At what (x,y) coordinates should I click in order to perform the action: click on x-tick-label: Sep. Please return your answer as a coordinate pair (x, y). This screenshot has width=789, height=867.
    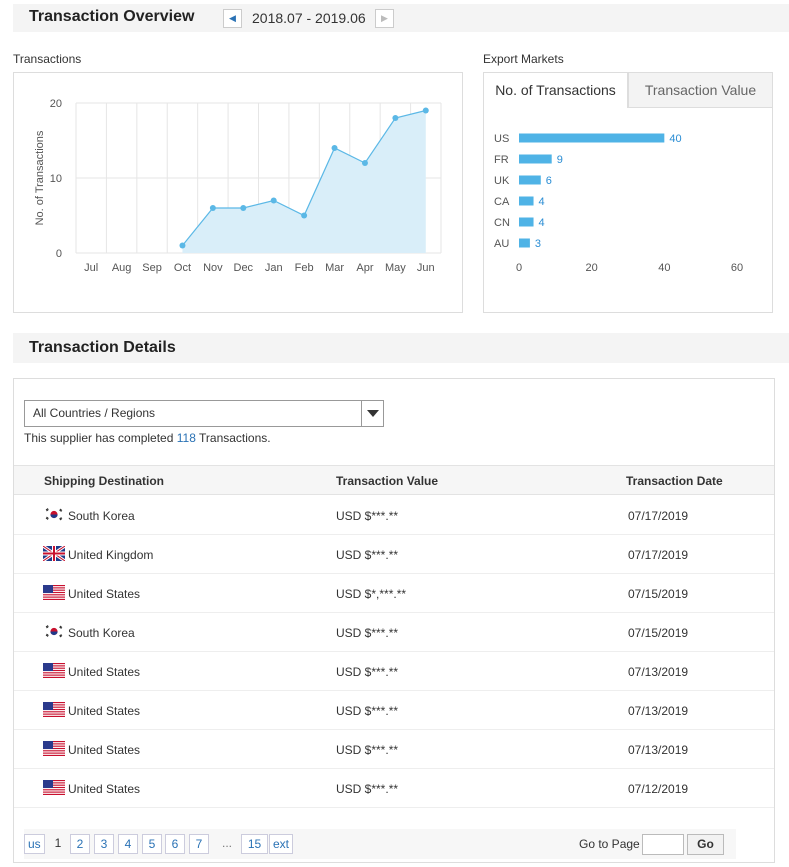
    Looking at the image, I should click on (152, 268).